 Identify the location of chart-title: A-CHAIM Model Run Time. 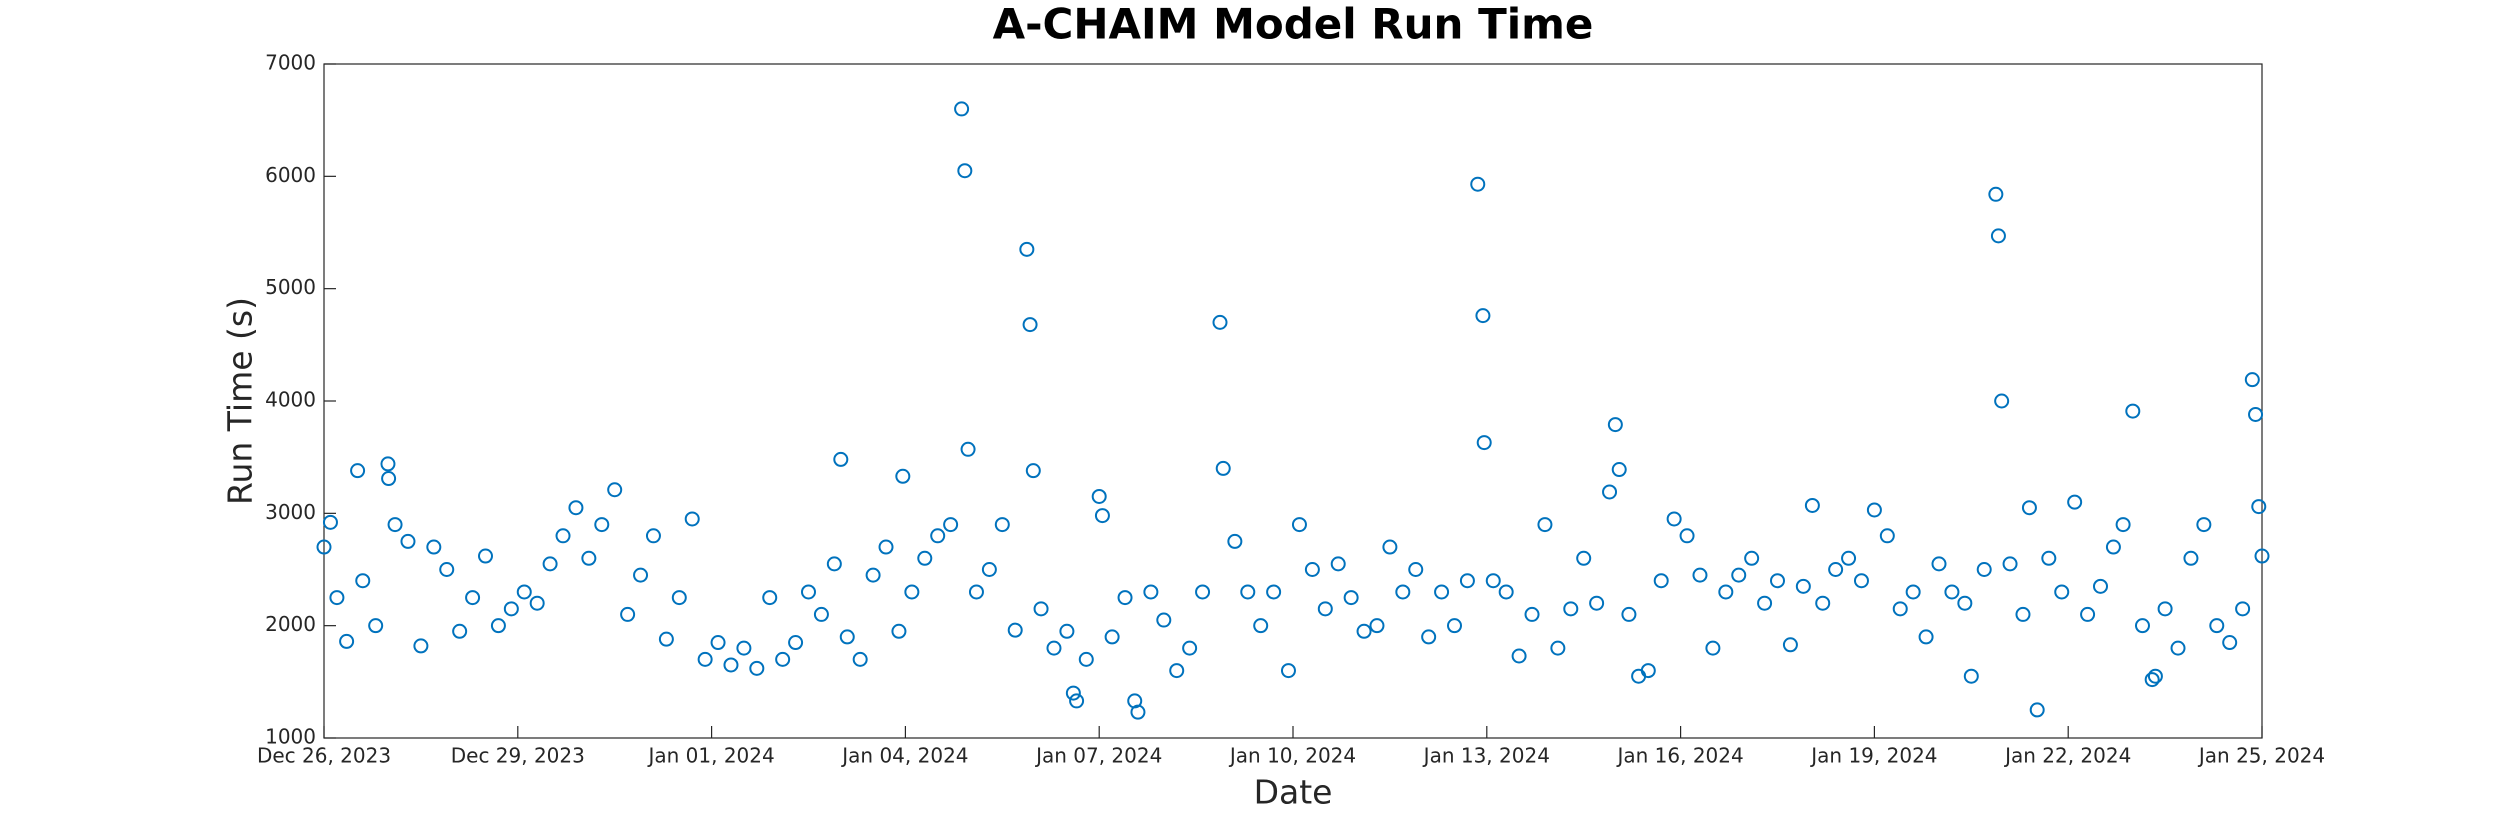
(1293, 24).